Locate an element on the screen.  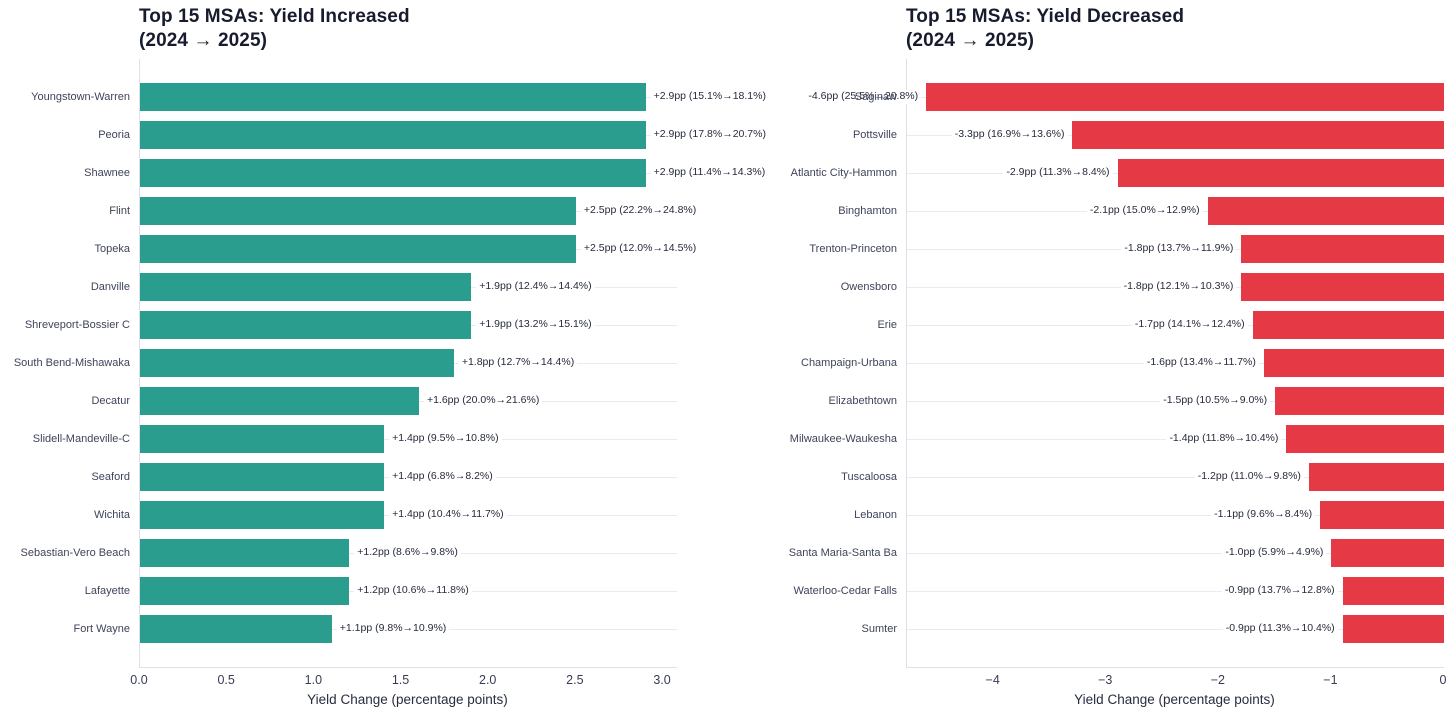
category-label: Erie is located at coordinates (887, 325).